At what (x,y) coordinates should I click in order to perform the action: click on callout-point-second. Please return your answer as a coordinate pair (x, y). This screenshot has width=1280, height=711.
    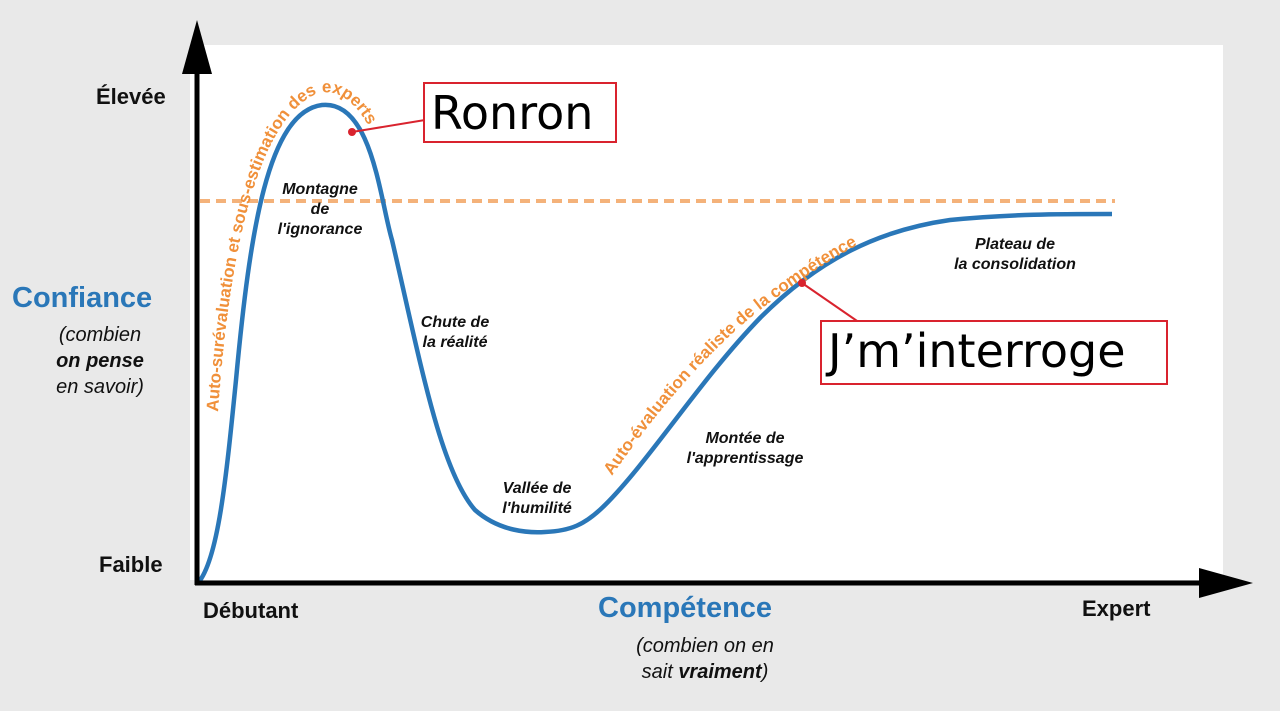
    Looking at the image, I should click on (802, 283).